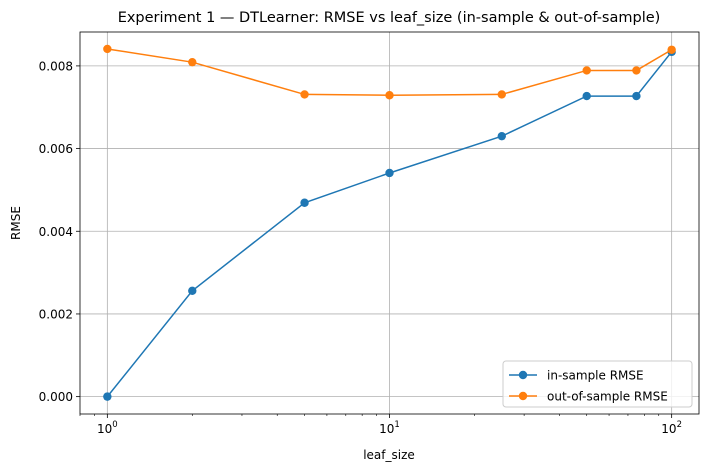  What do you see at coordinates (56, 149) in the screenshot?
I see `y-tick-label: 0.006` at bounding box center [56, 149].